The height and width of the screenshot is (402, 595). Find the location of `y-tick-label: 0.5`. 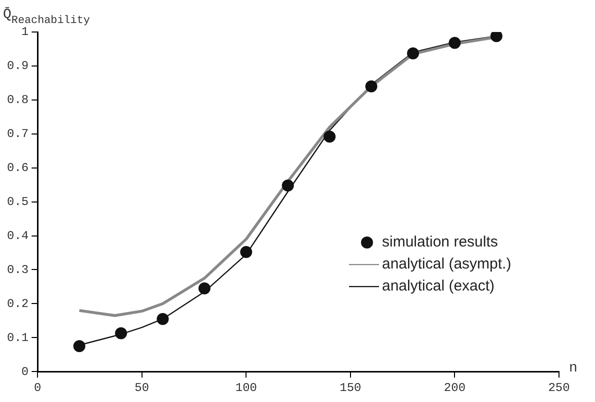

y-tick-label: 0.5 is located at coordinates (17, 201).